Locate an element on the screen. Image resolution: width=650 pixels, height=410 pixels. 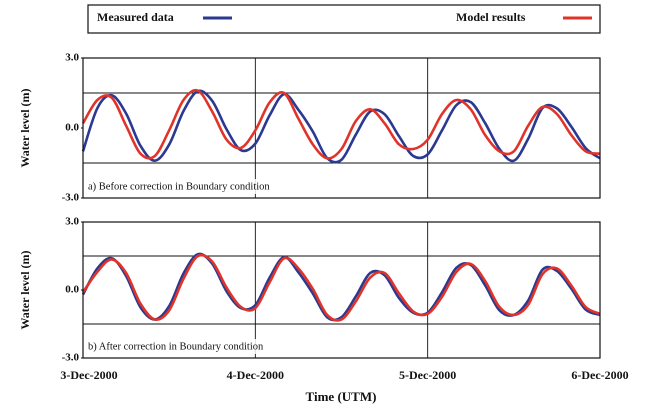
legend-box is located at coordinates (344, 19).